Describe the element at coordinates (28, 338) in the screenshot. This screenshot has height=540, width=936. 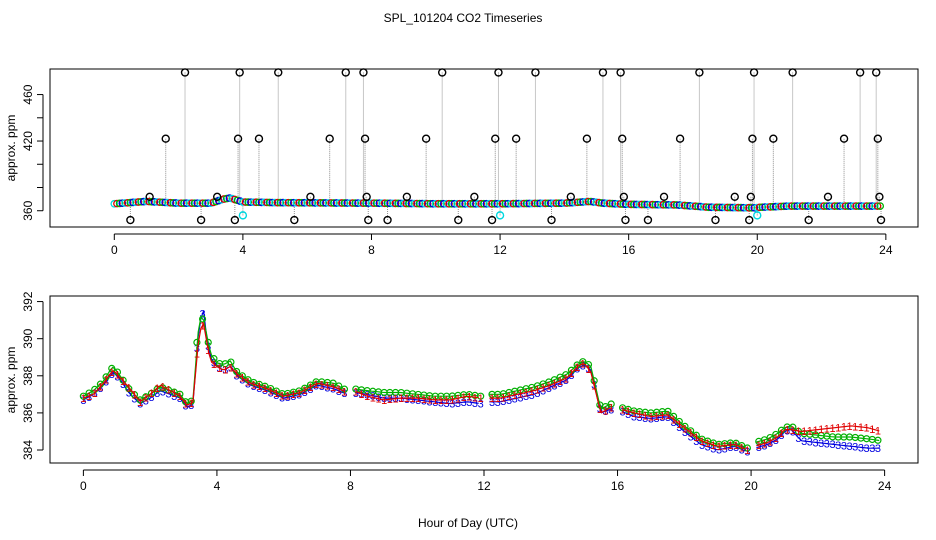
I see `bottom-y-tick-label: 390` at that location.